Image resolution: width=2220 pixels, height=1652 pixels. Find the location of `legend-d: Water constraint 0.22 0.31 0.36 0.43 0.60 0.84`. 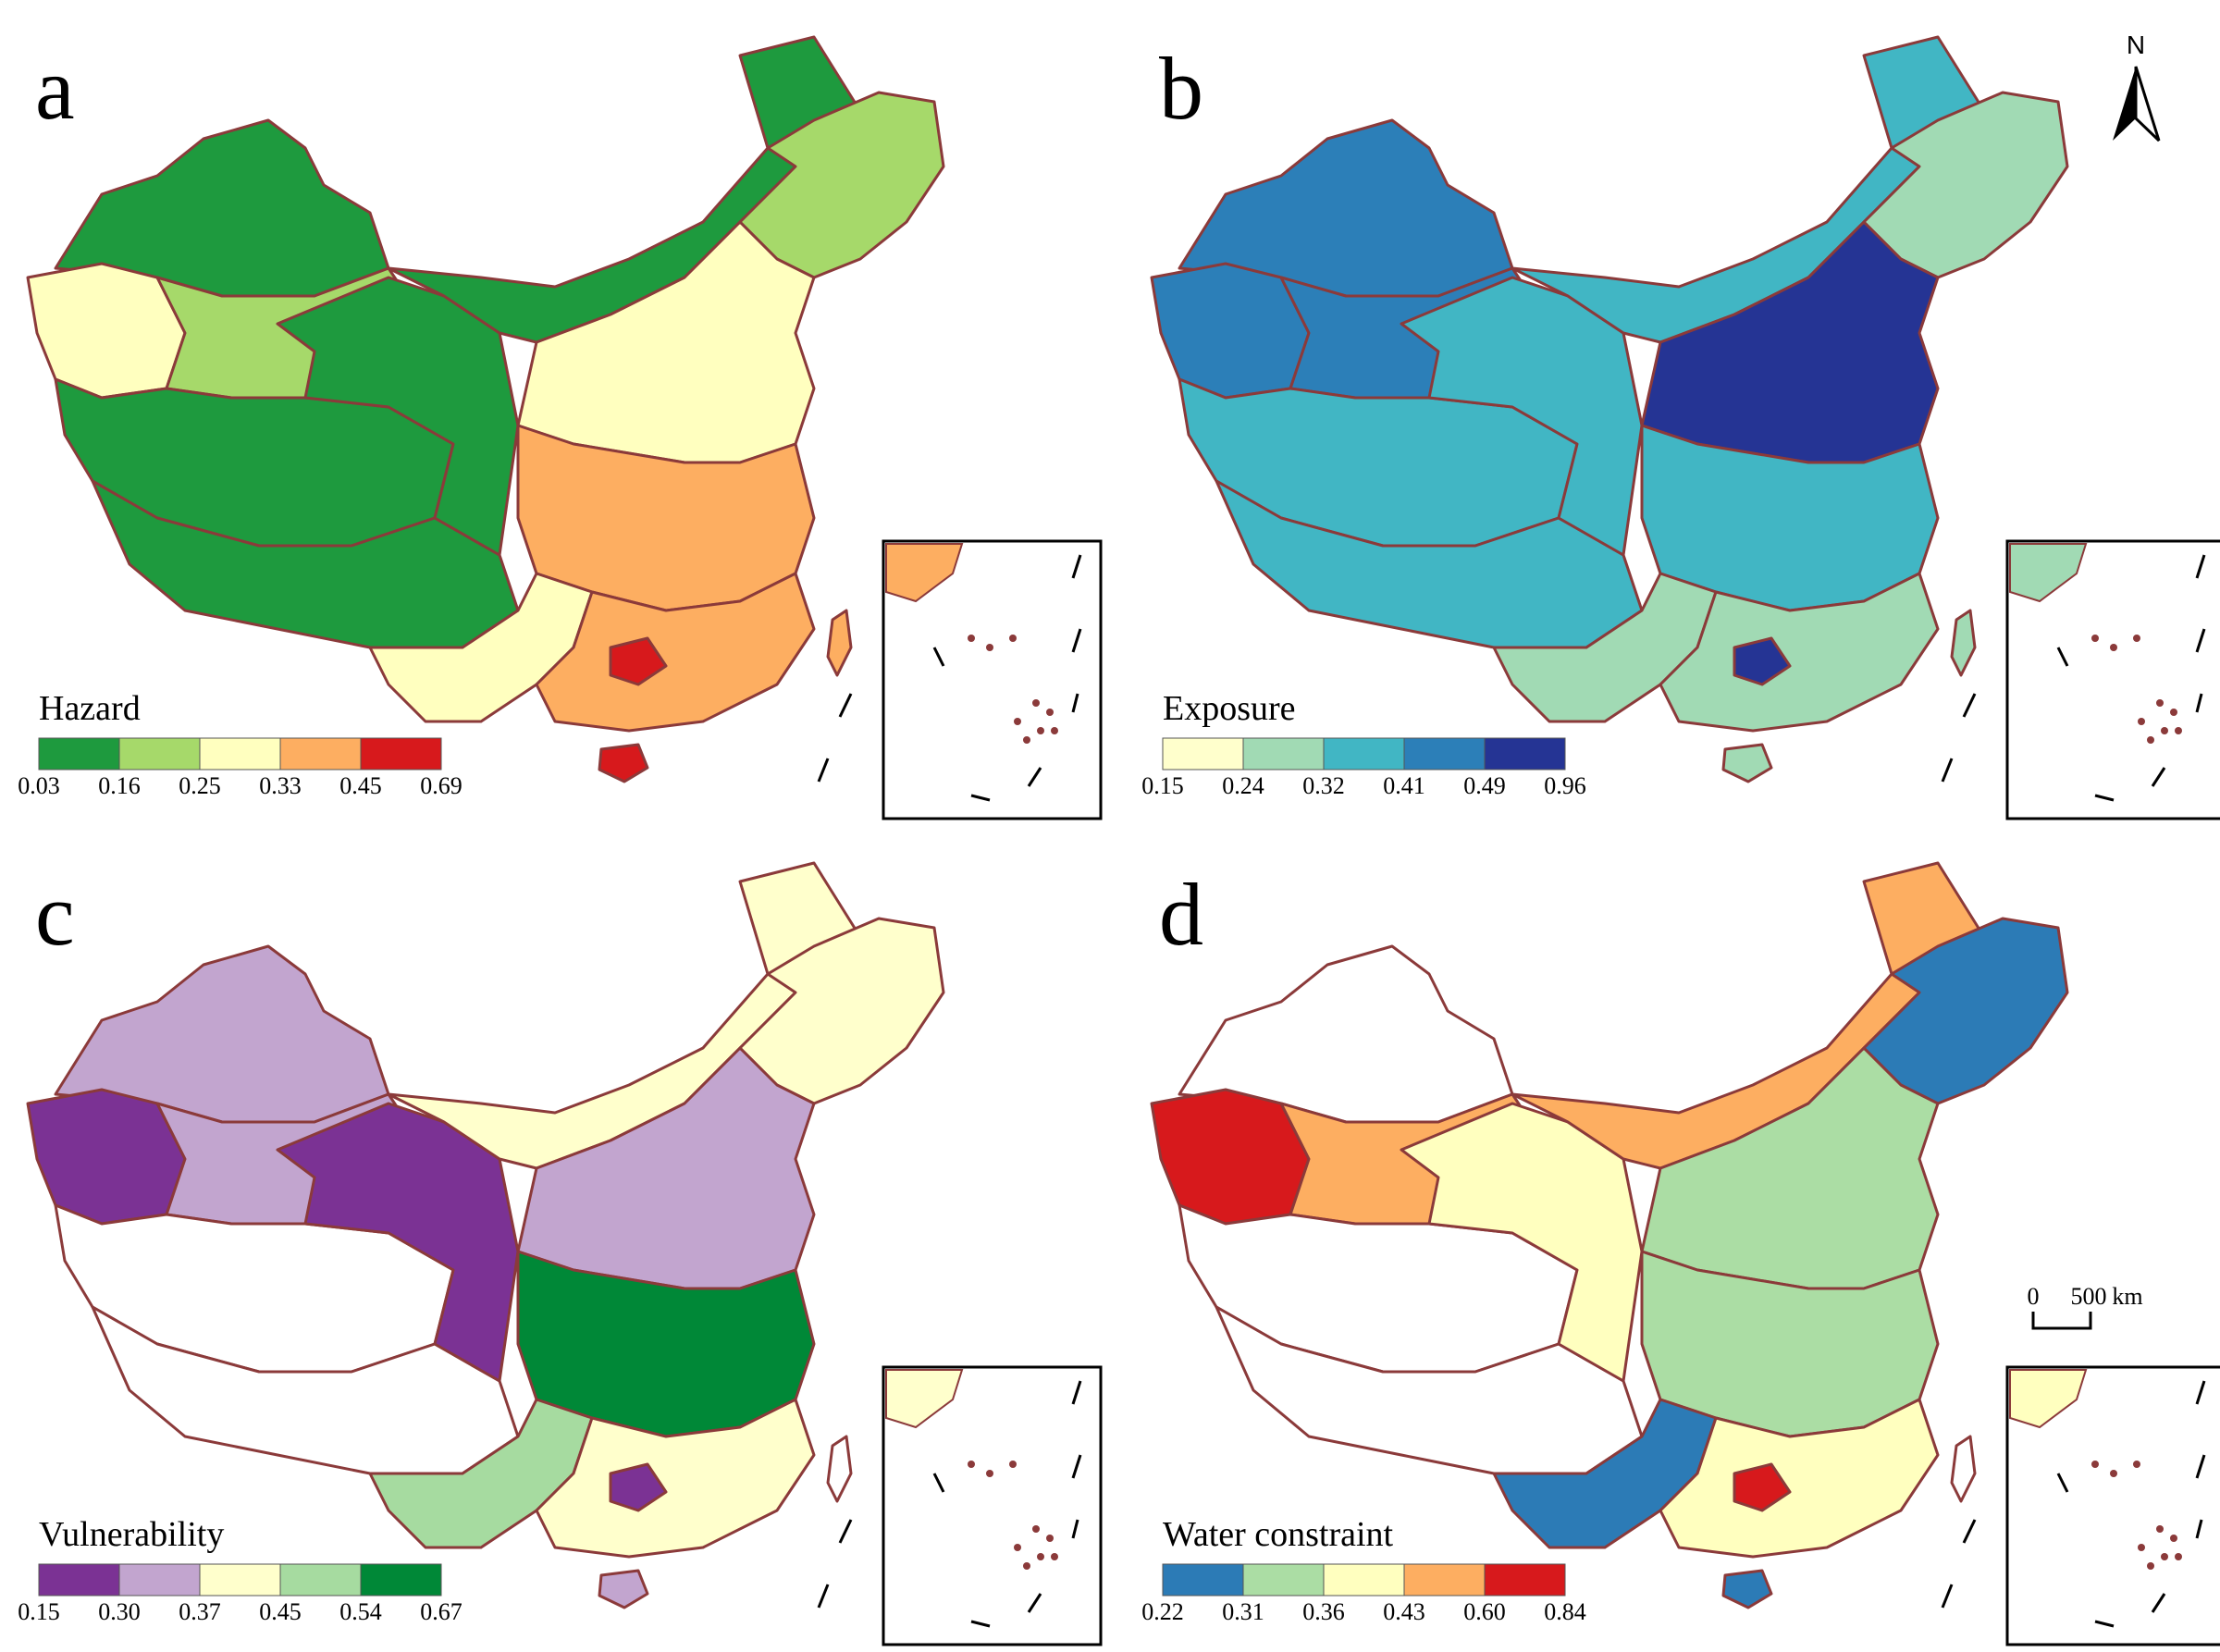

legend-d: Water constraint 0.22 0.31 0.36 0.43 0.60 0.84 is located at coordinates (1364, 1570).